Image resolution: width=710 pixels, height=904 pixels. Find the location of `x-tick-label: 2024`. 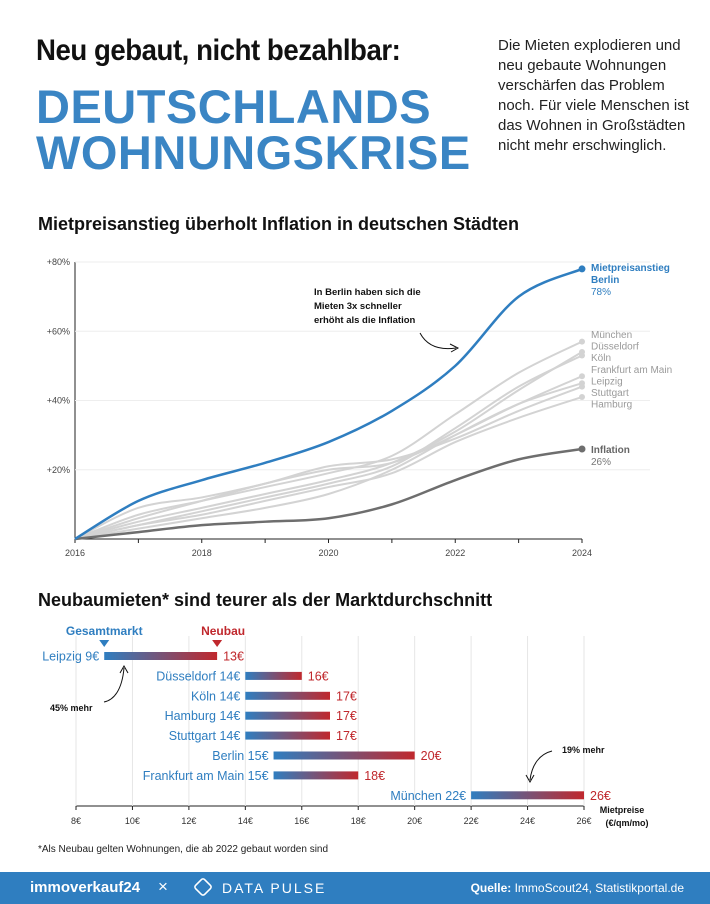

x-tick-label: 2024 is located at coordinates (582, 553).